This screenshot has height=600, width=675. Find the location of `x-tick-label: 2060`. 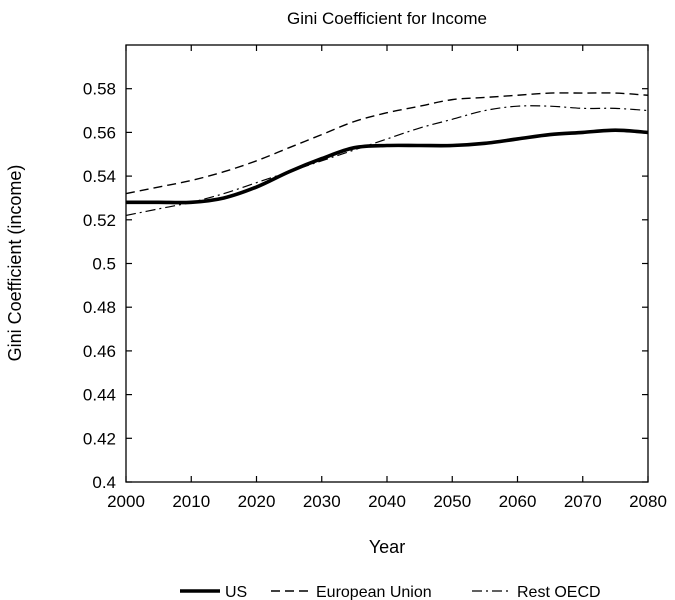

x-tick-label: 2060 is located at coordinates (518, 501).